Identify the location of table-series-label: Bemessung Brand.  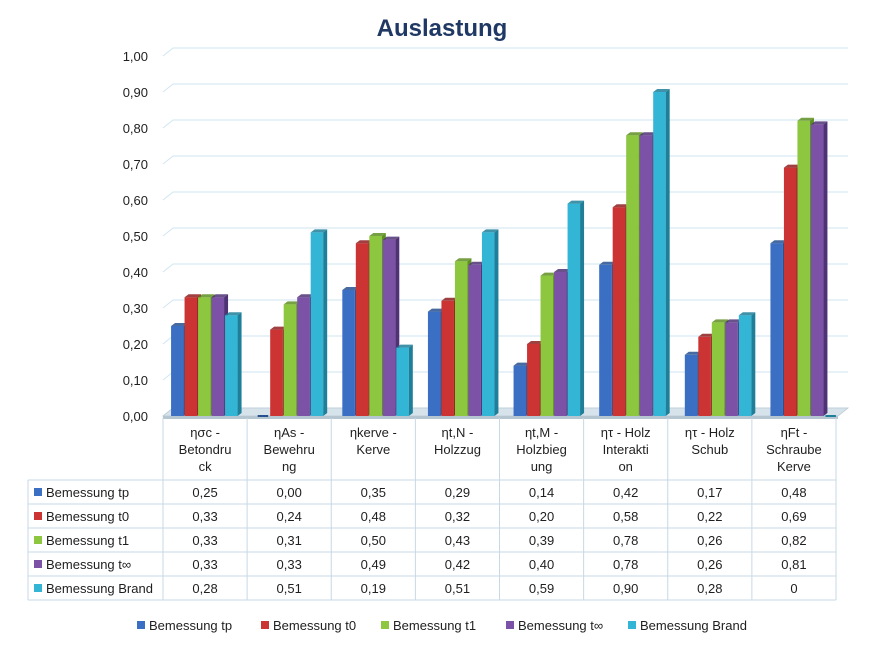
(99, 588).